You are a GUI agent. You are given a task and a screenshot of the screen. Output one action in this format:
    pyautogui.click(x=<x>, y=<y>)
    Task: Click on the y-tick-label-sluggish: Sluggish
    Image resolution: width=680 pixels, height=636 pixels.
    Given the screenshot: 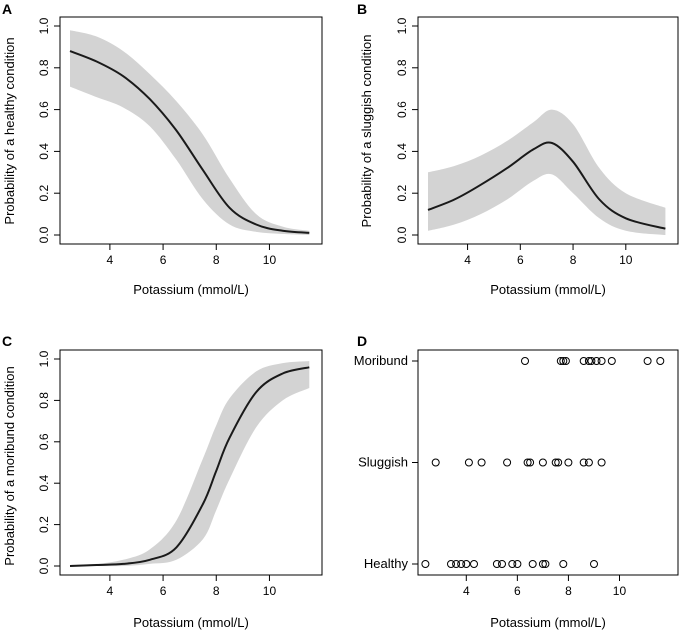 What is the action you would take?
    pyautogui.click(x=383, y=462)
    